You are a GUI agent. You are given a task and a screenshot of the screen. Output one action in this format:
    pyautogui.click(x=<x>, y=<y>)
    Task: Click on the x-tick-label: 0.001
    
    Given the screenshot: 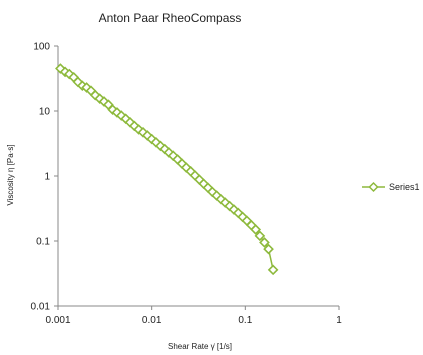 What is the action you would take?
    pyautogui.click(x=57, y=320)
    